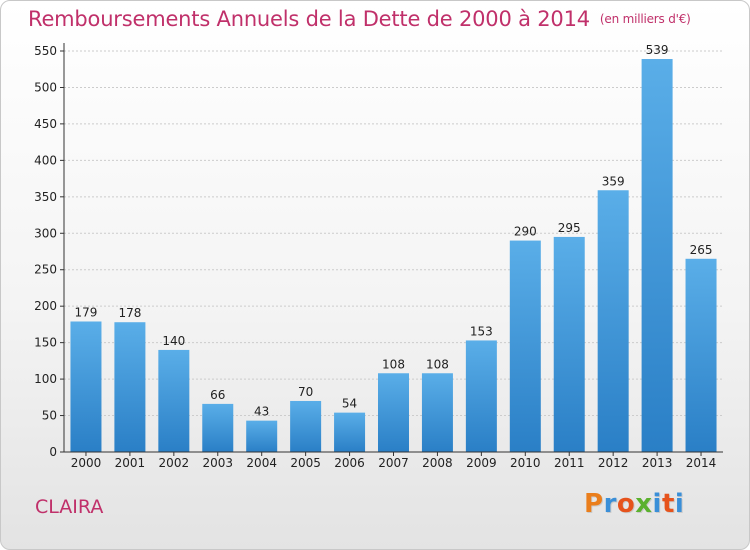 The height and width of the screenshot is (550, 750). I want to click on x-tick-label: 2013, so click(657, 463).